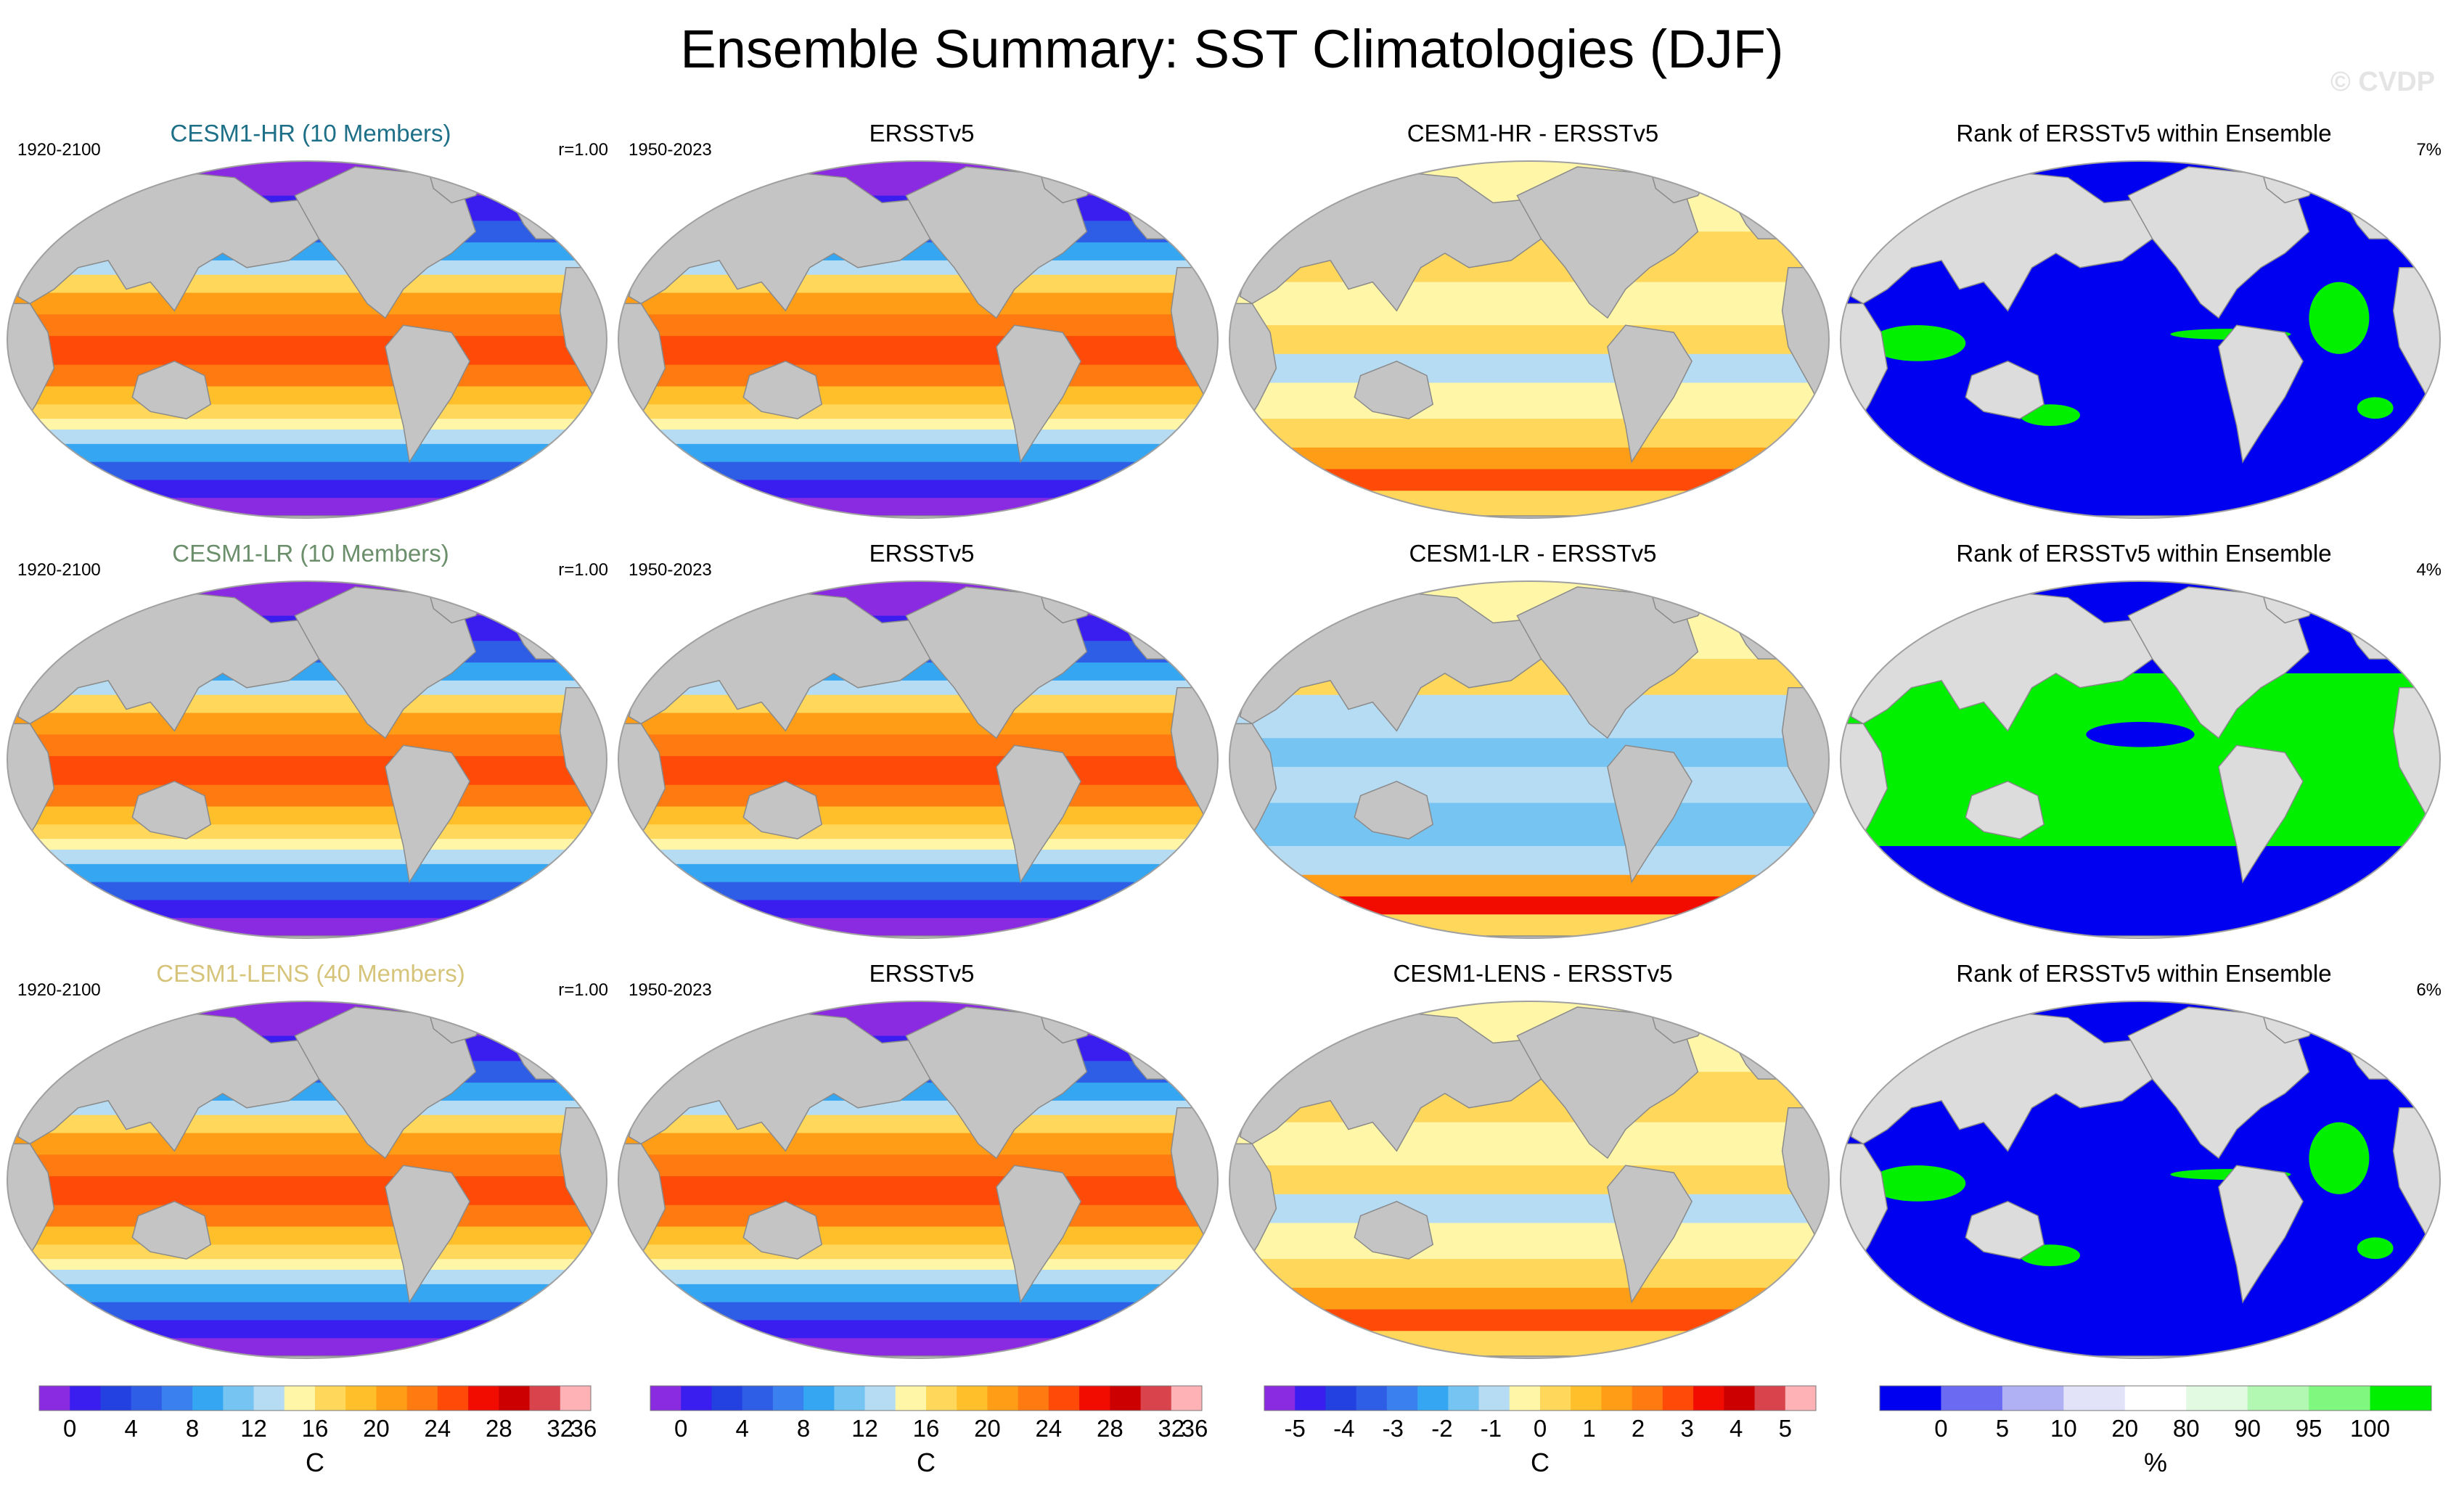 Image resolution: width=2464 pixels, height=1486 pixels. What do you see at coordinates (2309, 1428) in the screenshot?
I see `colorbar-tick-label: 95` at bounding box center [2309, 1428].